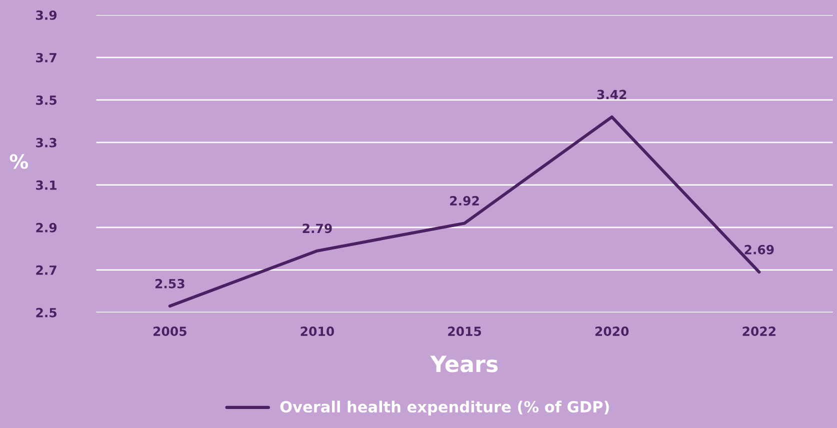  What do you see at coordinates (170, 331) in the screenshot?
I see `x-tick-label: 2005` at bounding box center [170, 331].